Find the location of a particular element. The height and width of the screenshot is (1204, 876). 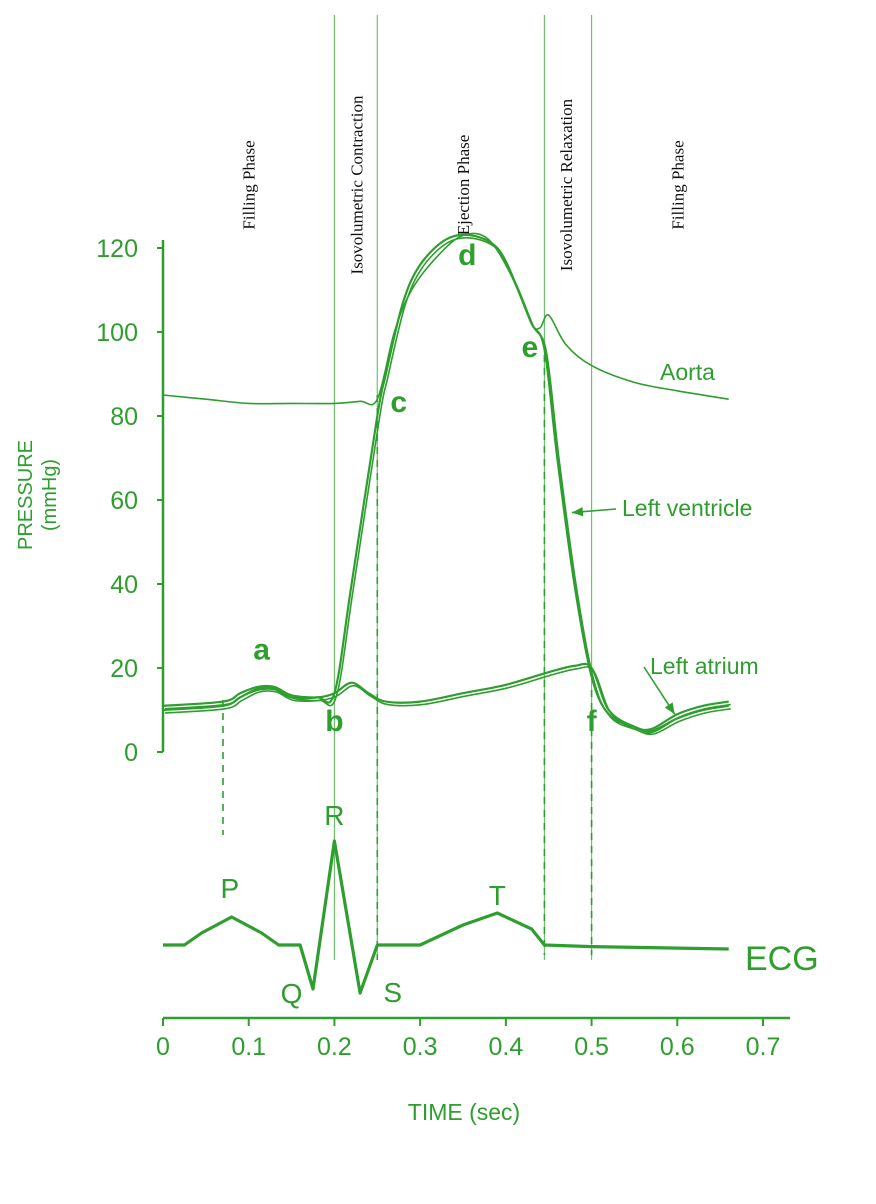

y-tick-label-80: 80 is located at coordinates (124, 417).